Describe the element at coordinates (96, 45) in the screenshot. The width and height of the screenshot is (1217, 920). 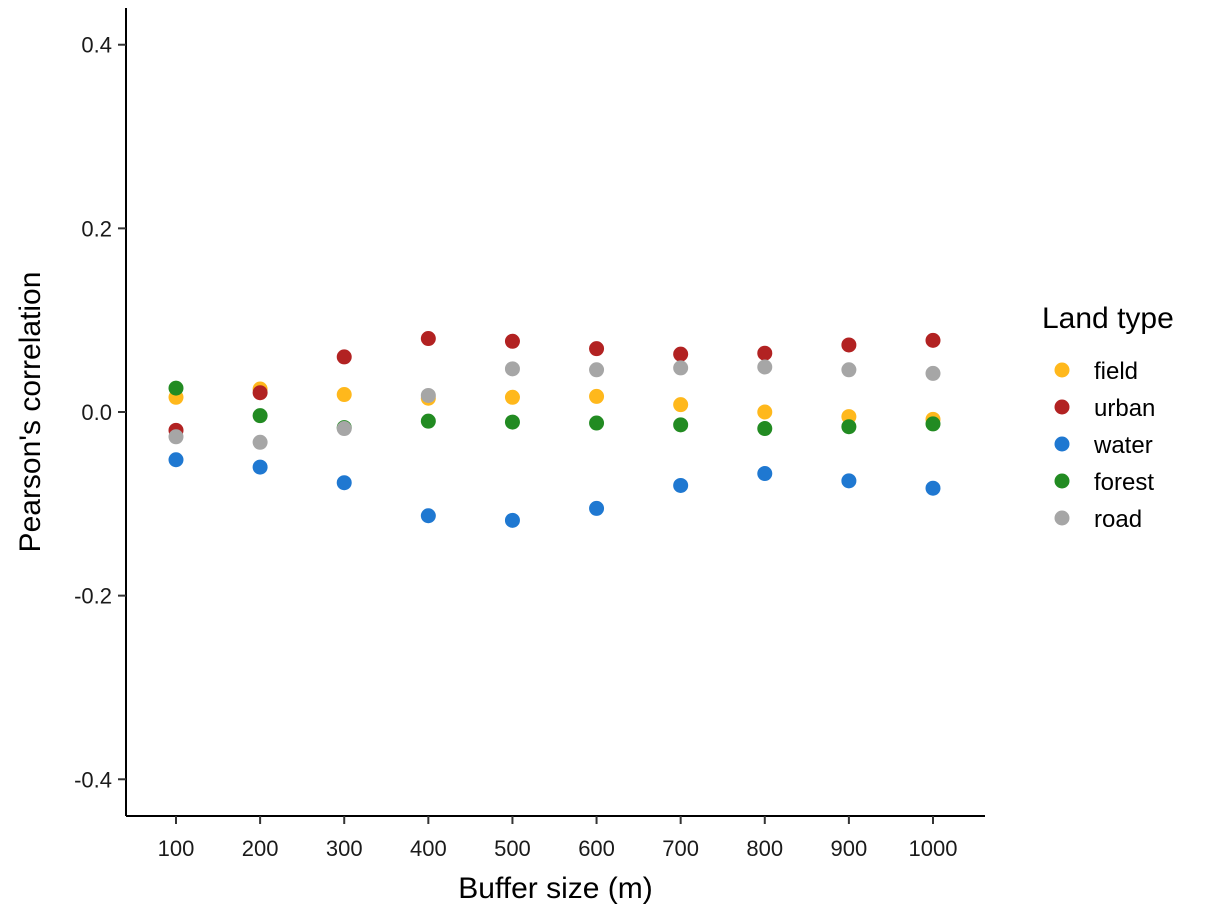
I see `y-tick-label: 0.4` at that location.